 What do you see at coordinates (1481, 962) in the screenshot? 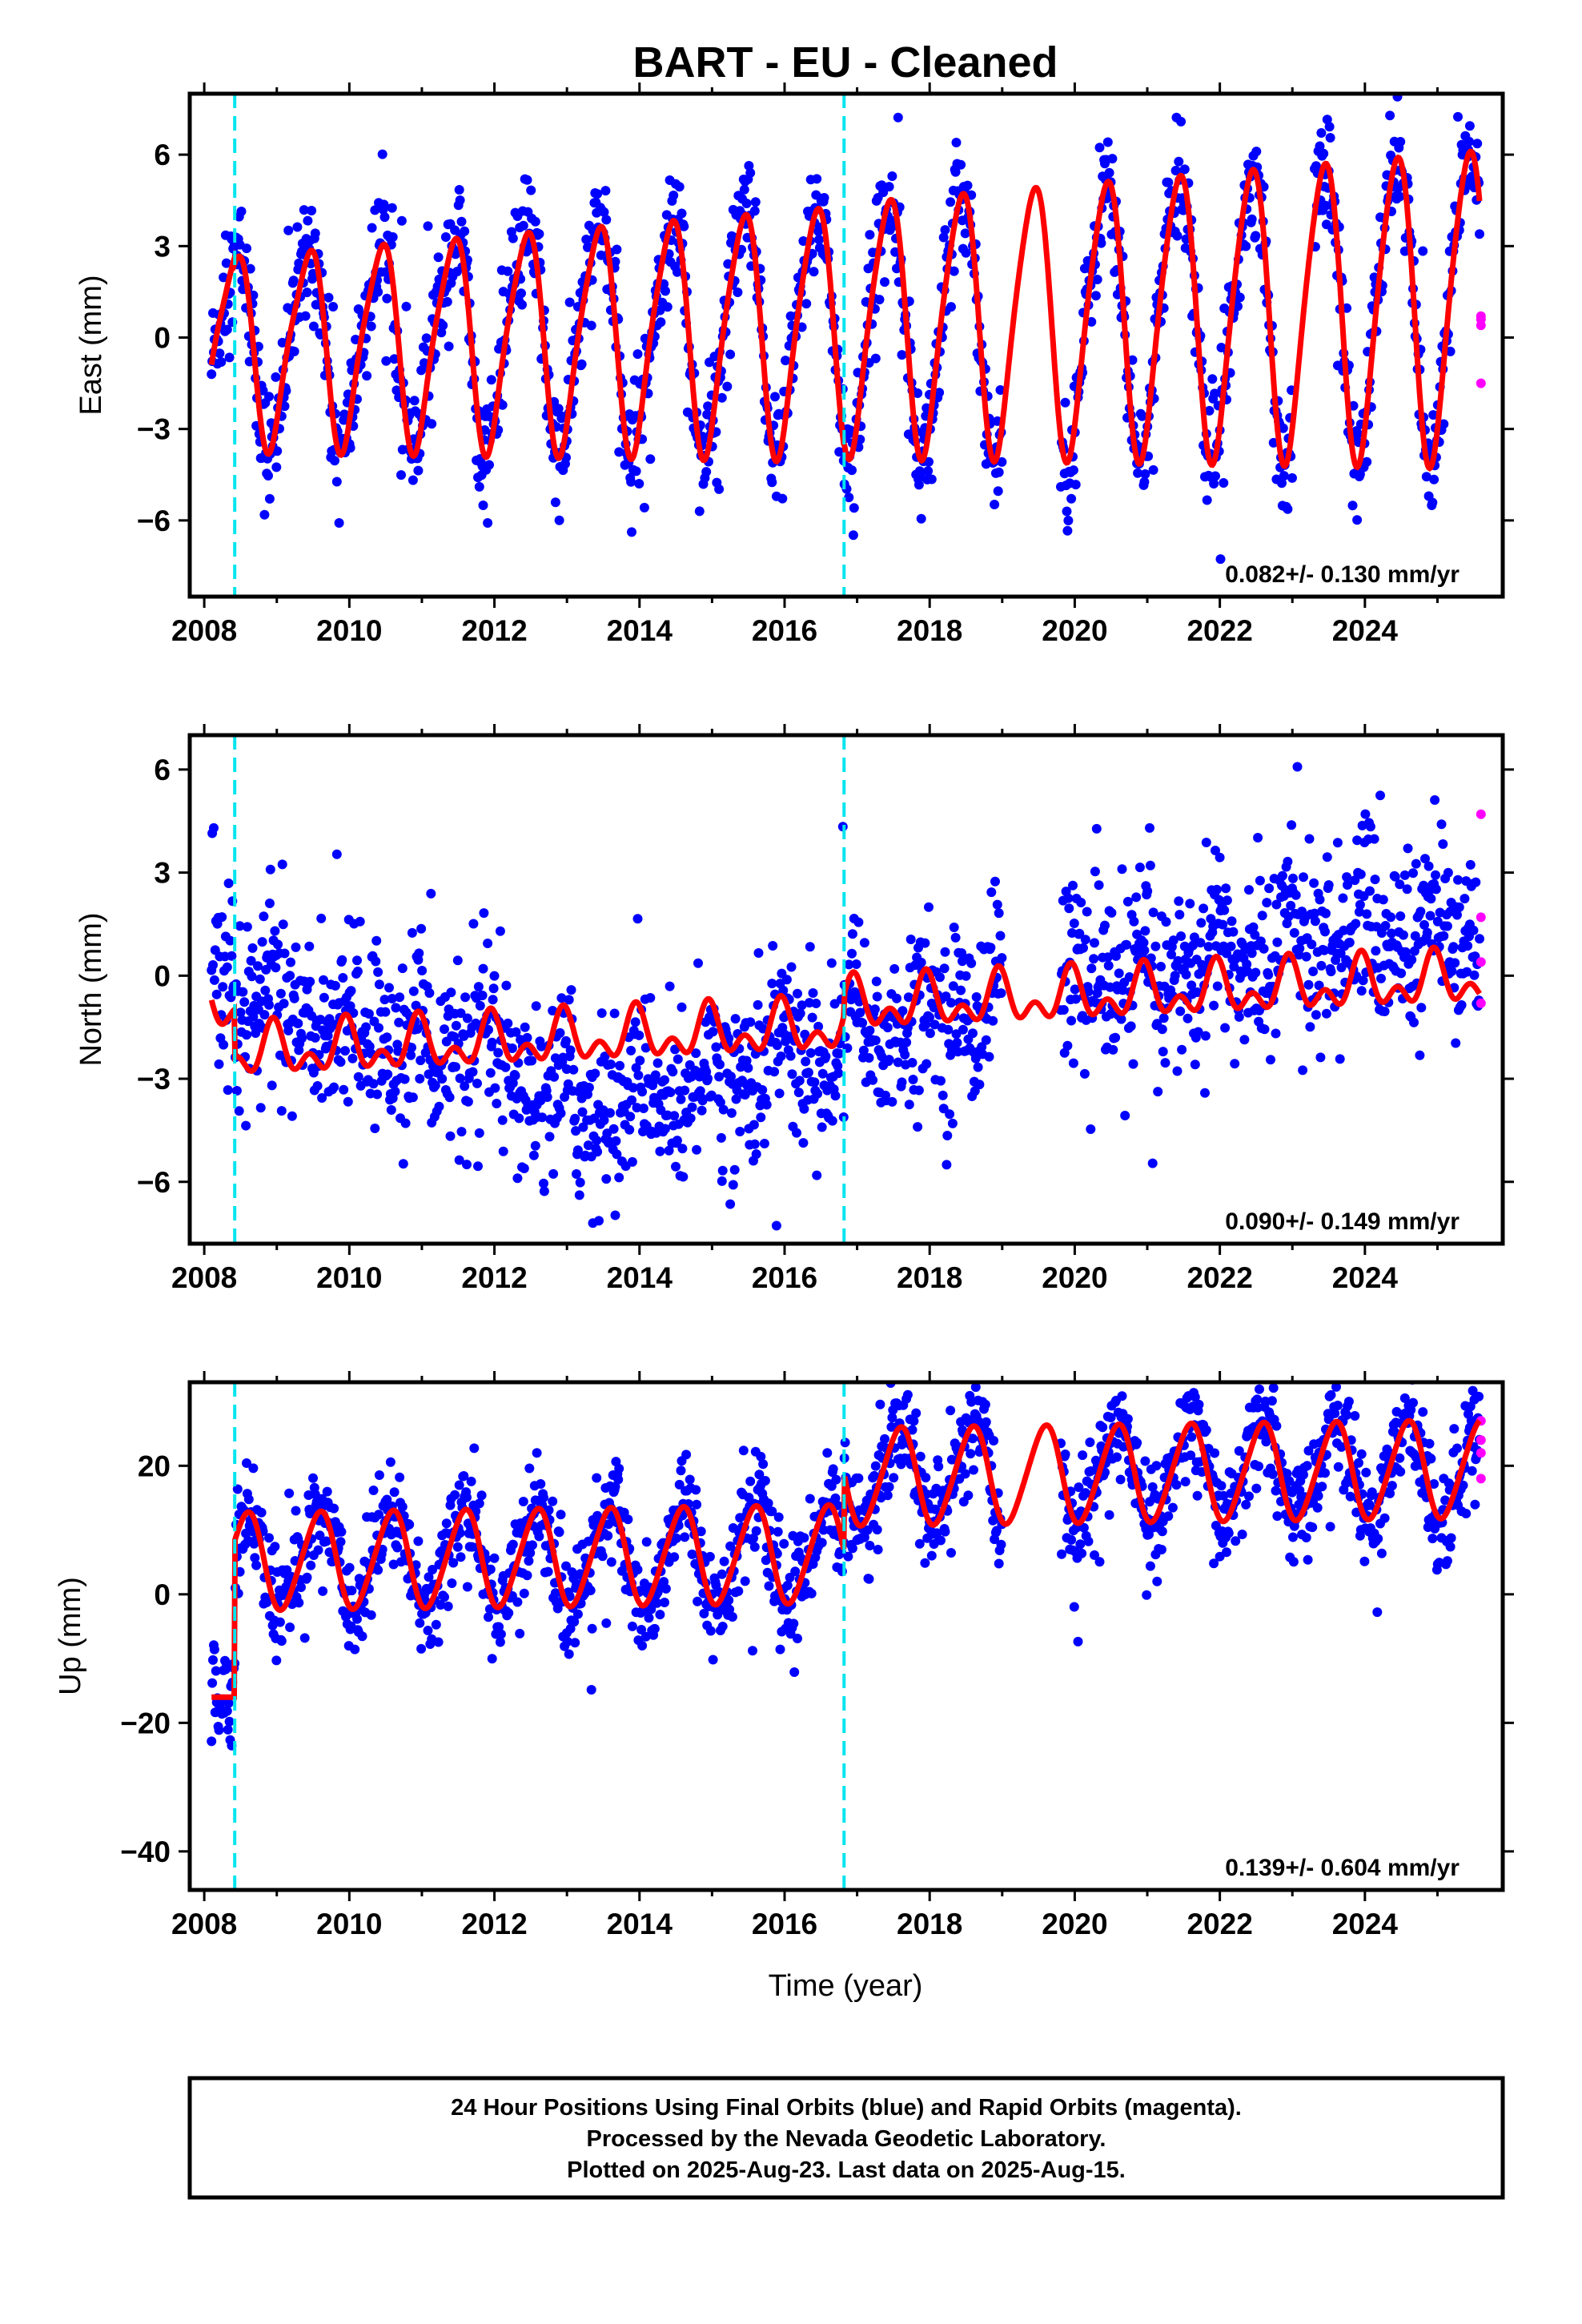
I see `north-rapid-point` at bounding box center [1481, 962].